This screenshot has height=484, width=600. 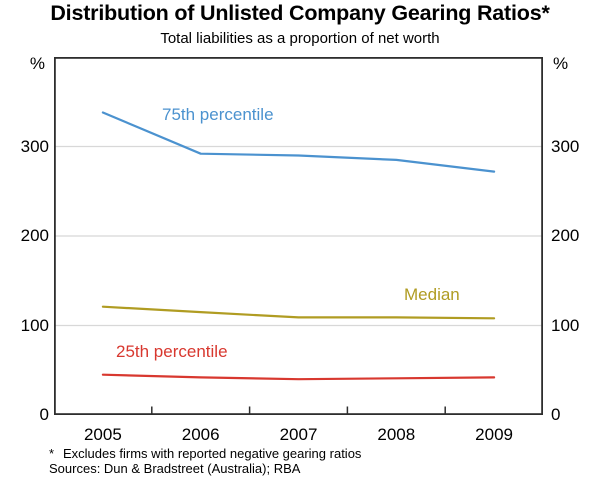 What do you see at coordinates (494, 434) in the screenshot?
I see `x-axis-label: 2009` at bounding box center [494, 434].